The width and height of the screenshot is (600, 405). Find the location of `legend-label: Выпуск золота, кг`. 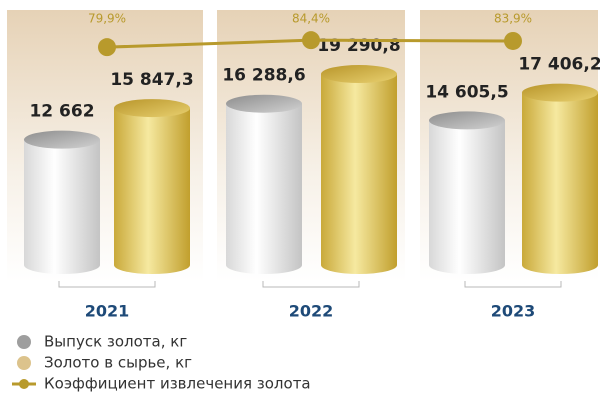

legend-label: Выпуск золота, кг is located at coordinates (115, 342).